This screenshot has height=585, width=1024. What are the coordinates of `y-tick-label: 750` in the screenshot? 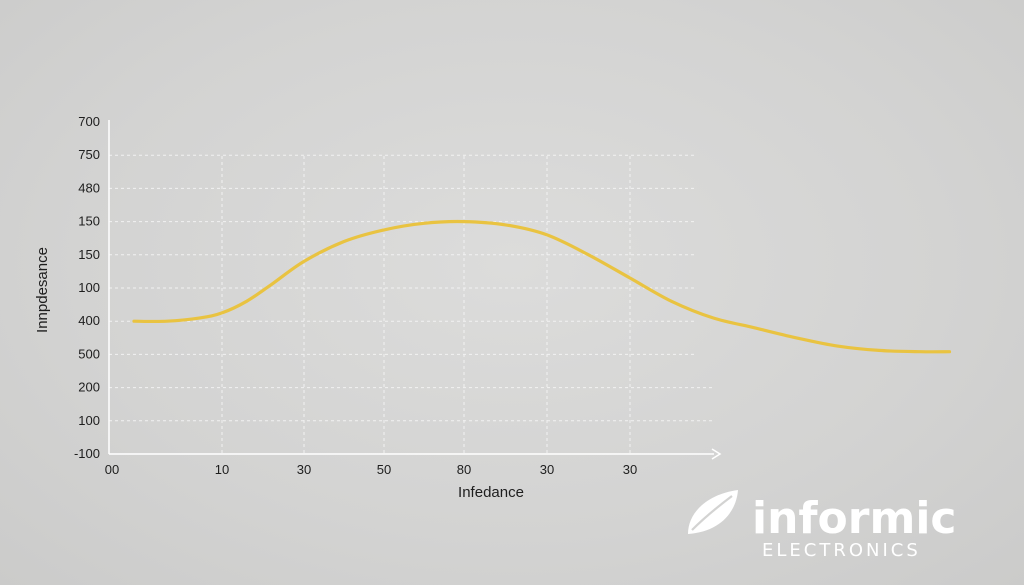 It's located at (89, 154).